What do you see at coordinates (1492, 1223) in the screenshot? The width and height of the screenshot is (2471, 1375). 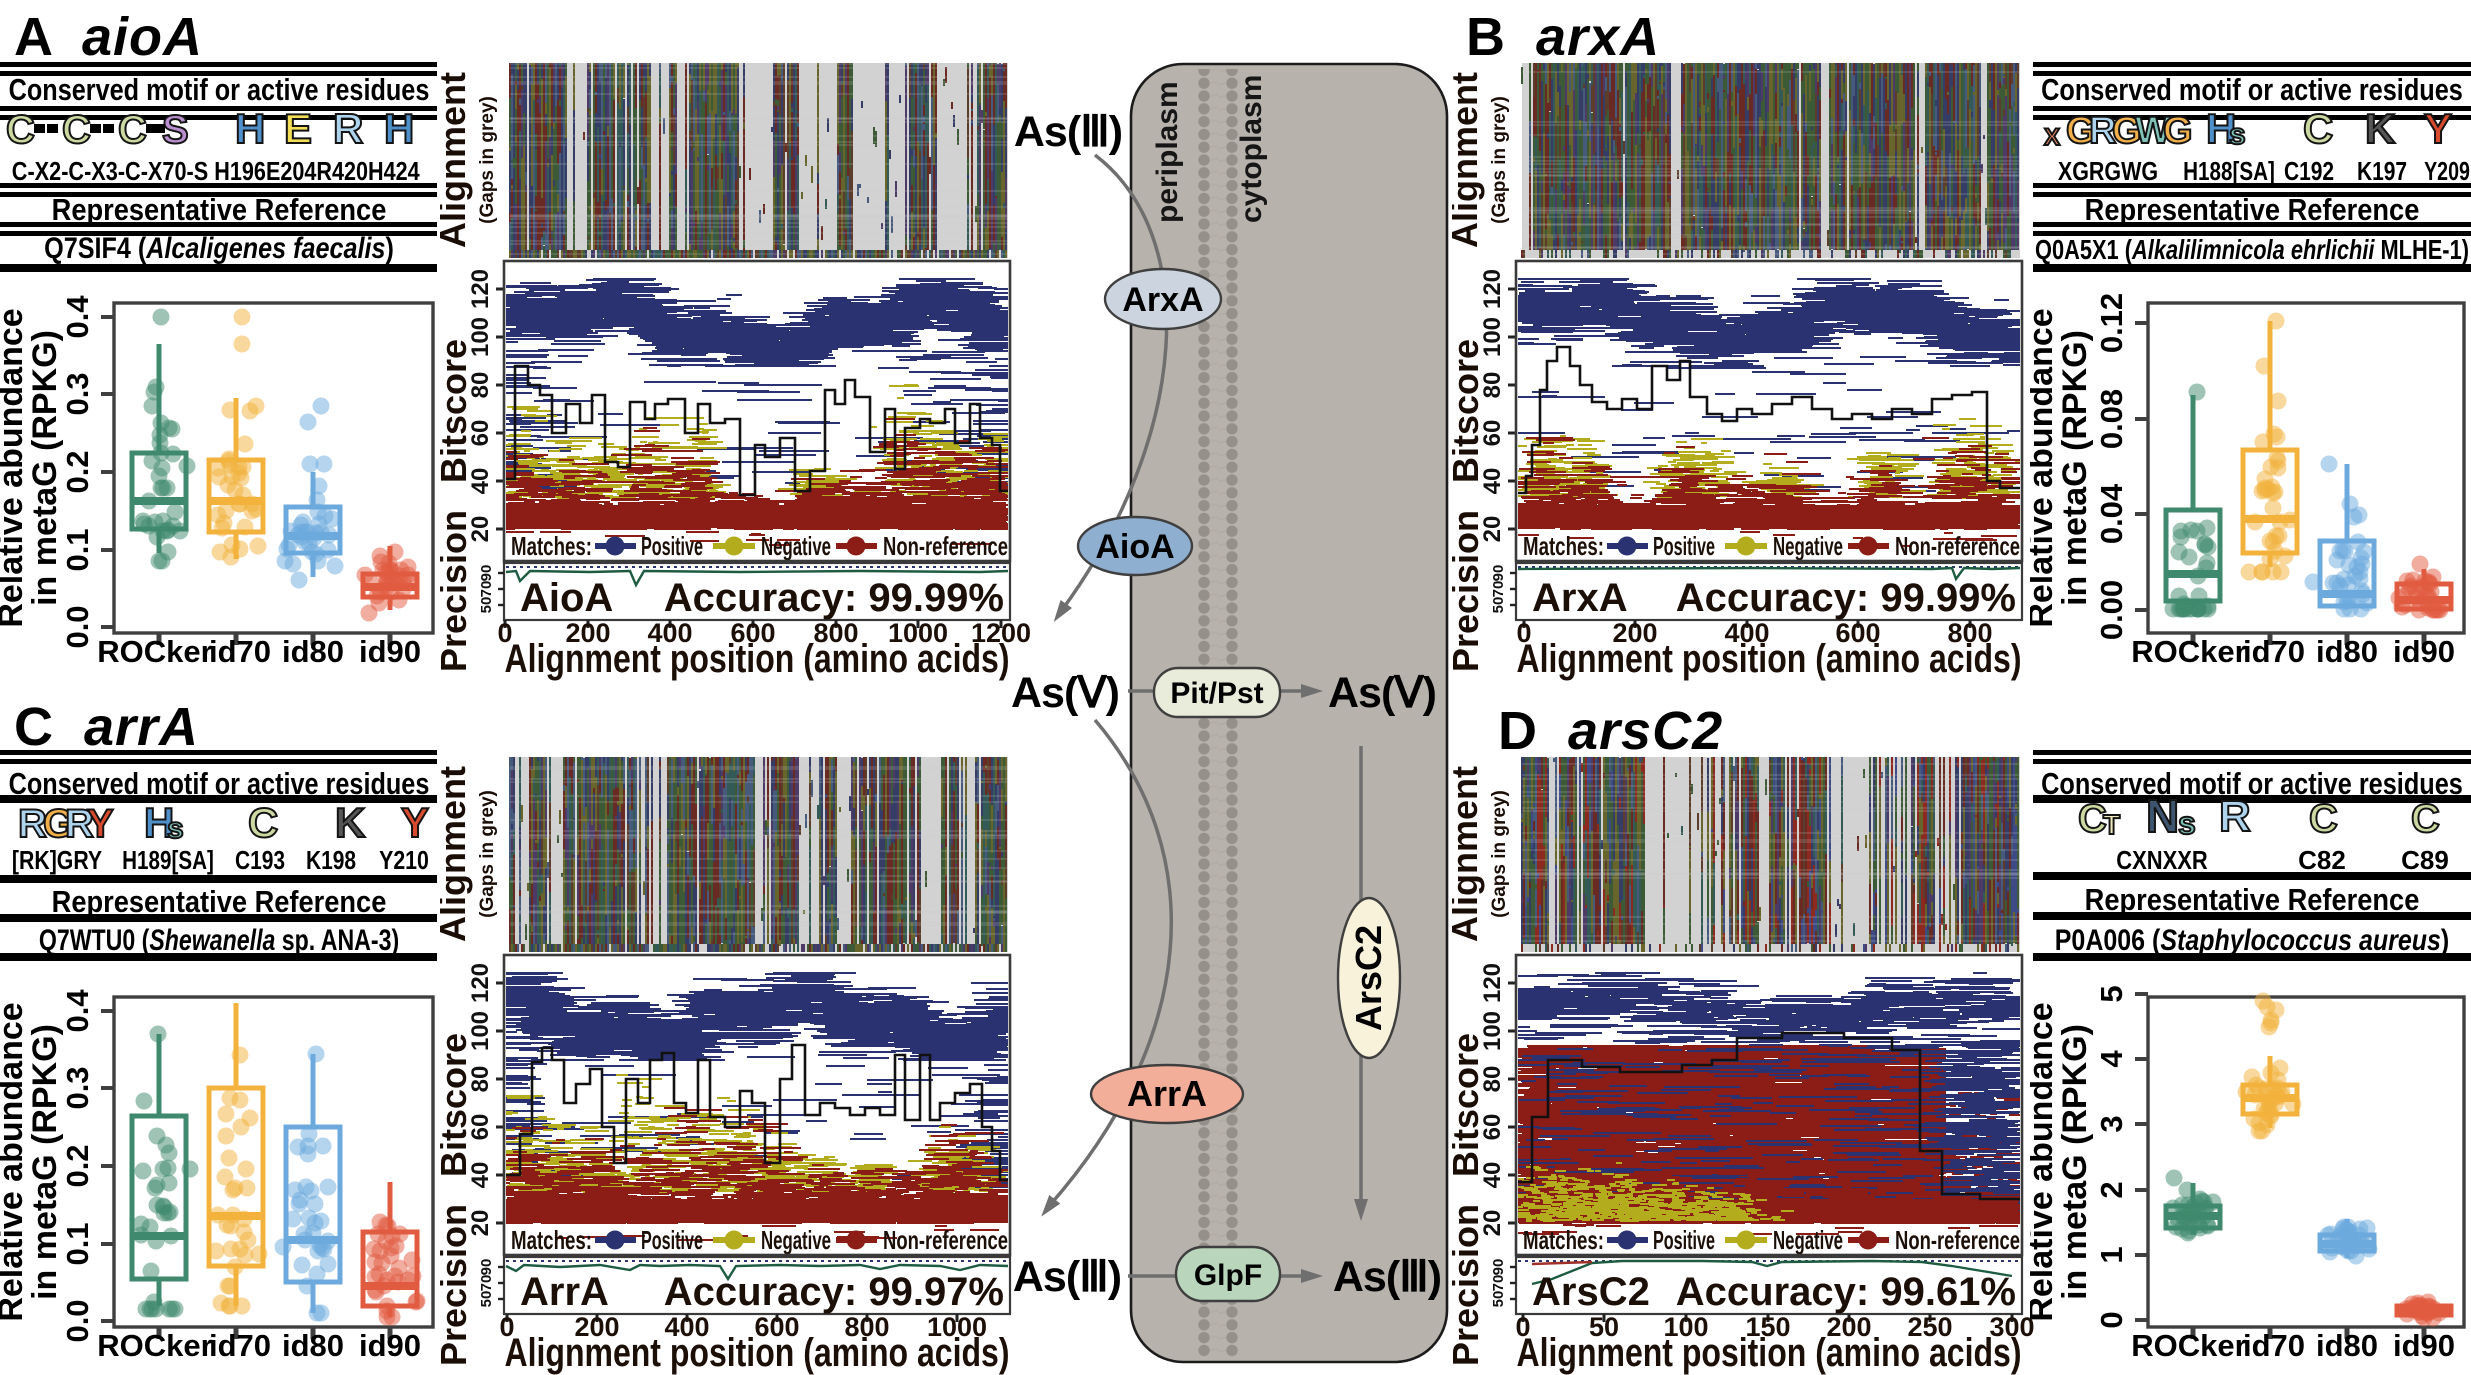 I see `svg-text: 20` at bounding box center [1492, 1223].